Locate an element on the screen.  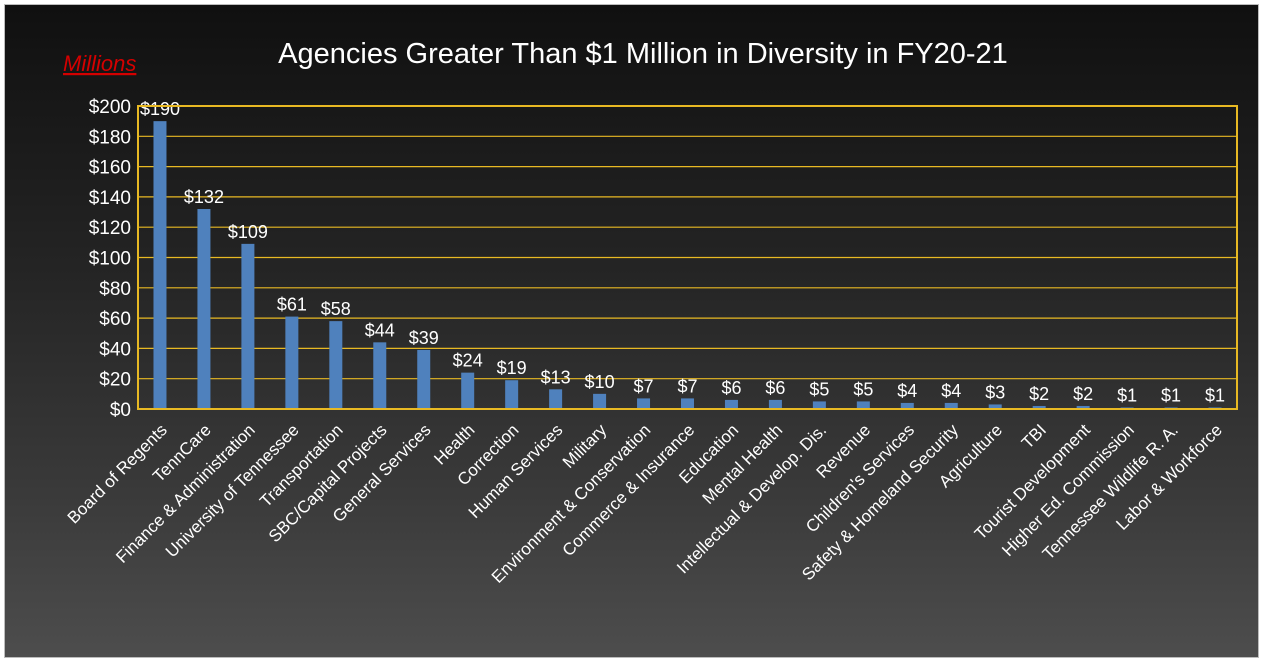
category-label: TBI is located at coordinates (1034, 436).